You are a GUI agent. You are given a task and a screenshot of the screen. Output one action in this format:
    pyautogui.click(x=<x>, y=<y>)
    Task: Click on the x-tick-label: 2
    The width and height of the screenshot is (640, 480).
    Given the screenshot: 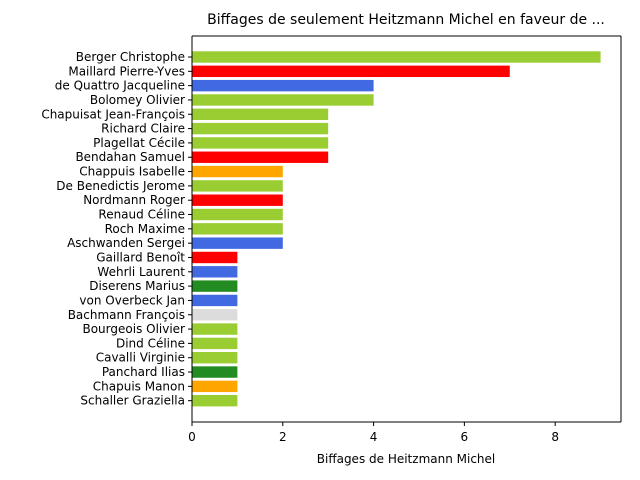 What is the action you would take?
    pyautogui.click(x=283, y=437)
    